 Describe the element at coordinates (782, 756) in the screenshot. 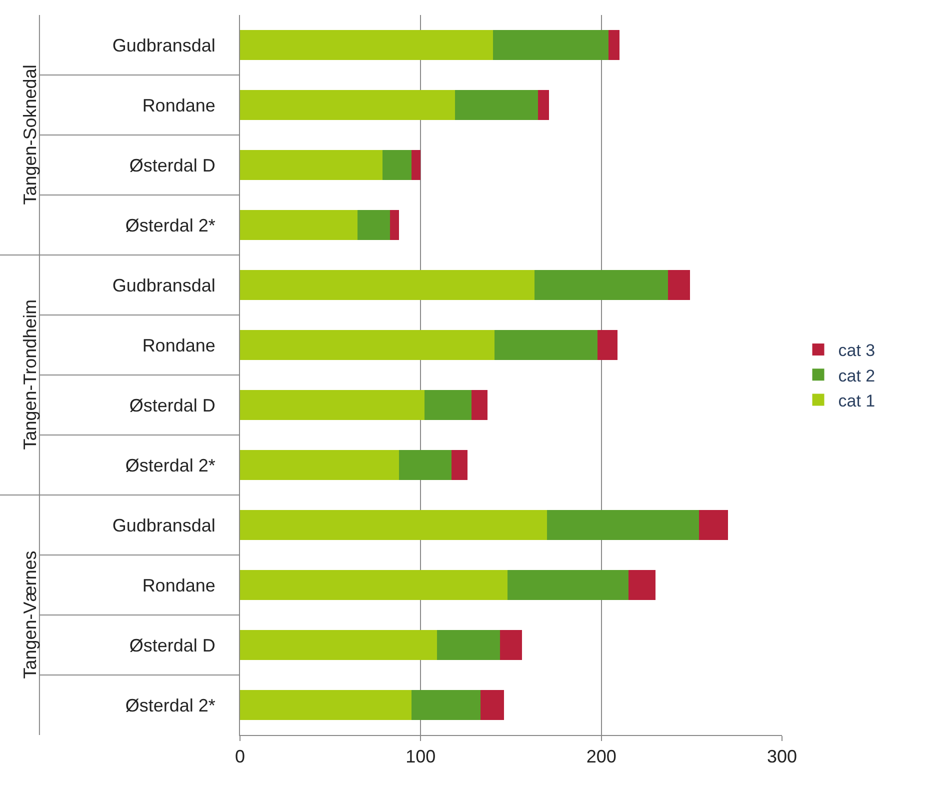

I see `x-tick-label: 300` at that location.